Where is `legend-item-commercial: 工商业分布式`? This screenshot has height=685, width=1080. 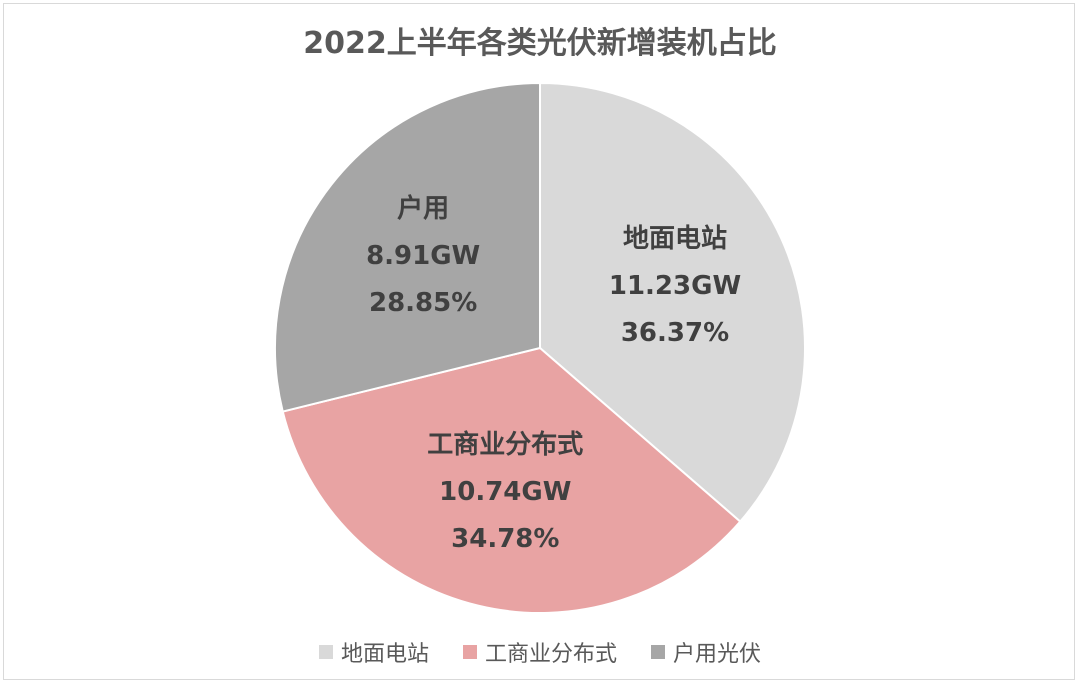 legend-item-commercial: 工商业分布式 is located at coordinates (539, 652).